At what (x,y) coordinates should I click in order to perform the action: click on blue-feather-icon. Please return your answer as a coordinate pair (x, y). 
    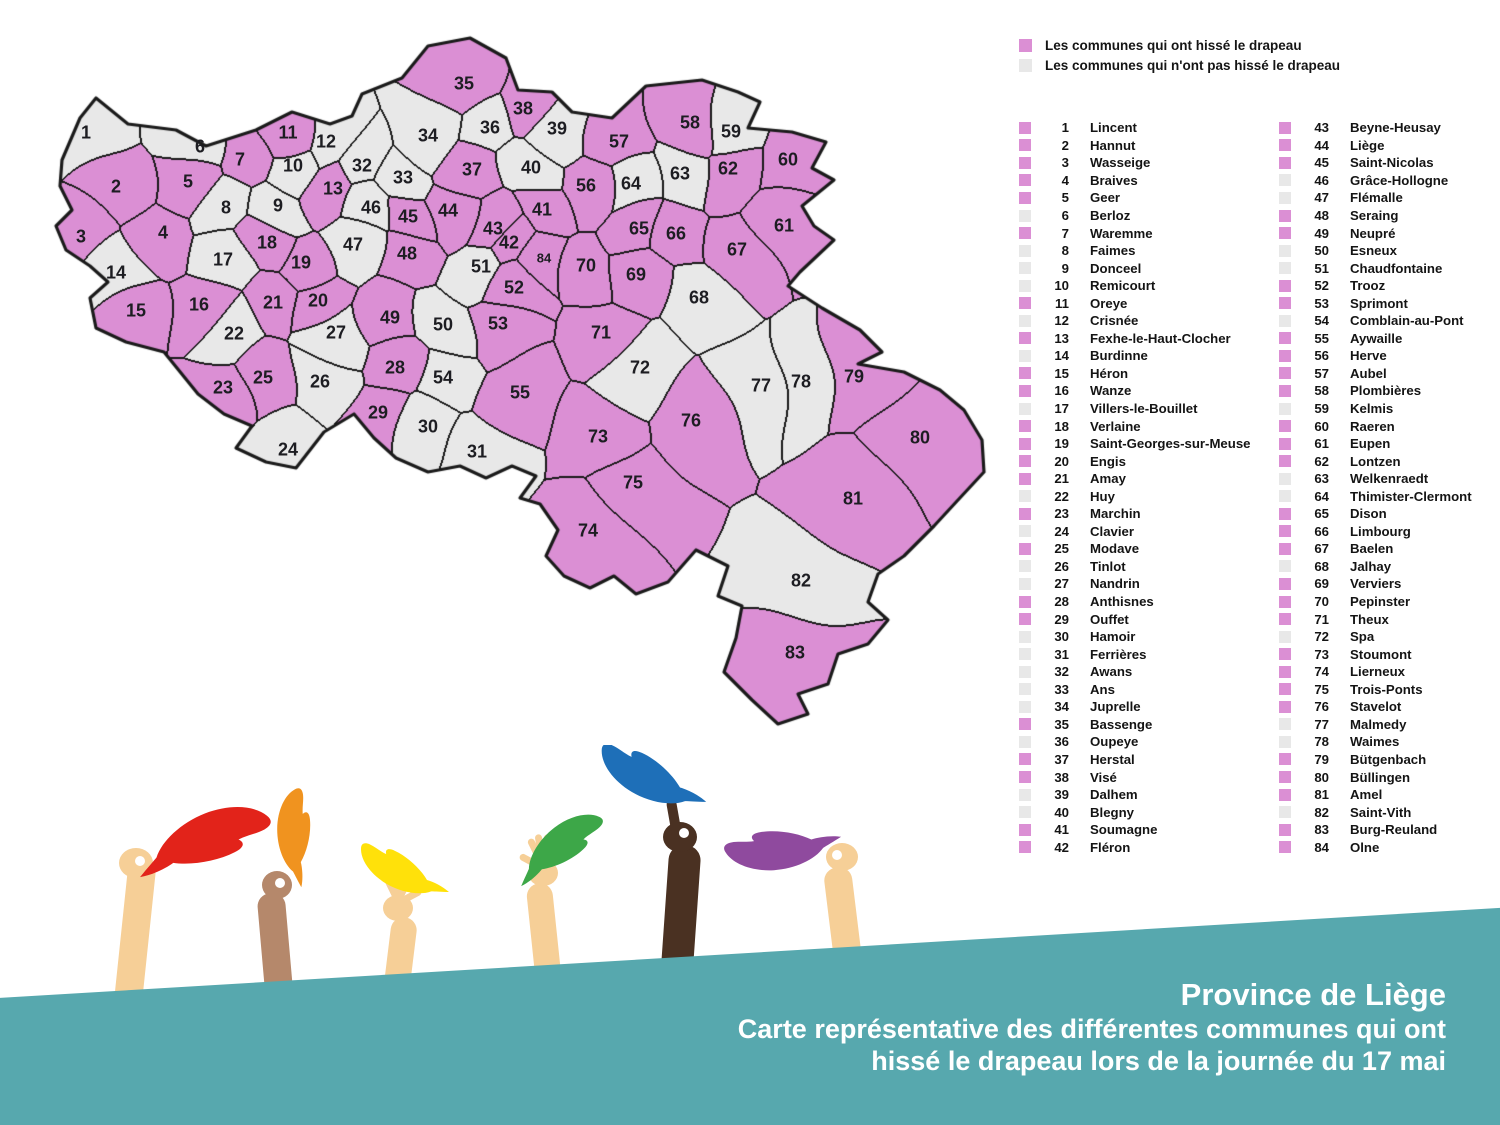
    Looking at the image, I should click on (649, 789).